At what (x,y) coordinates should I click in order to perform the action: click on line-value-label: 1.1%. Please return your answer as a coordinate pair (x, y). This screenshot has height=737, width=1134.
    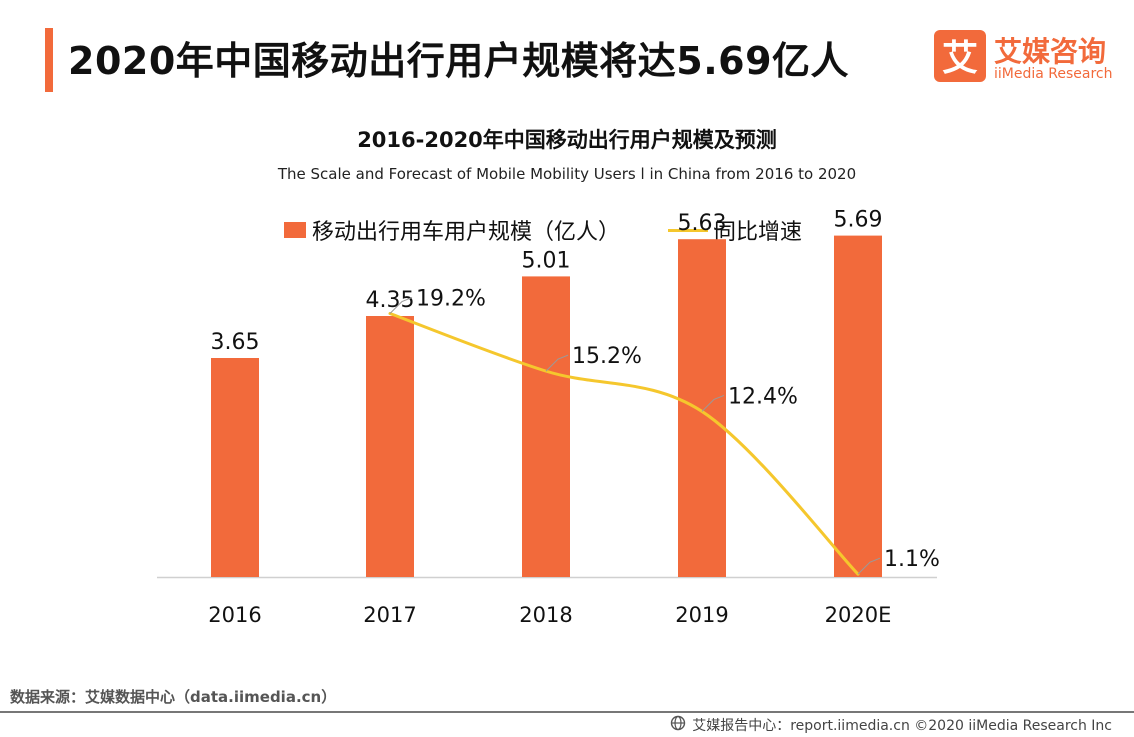
    Looking at the image, I should click on (912, 559).